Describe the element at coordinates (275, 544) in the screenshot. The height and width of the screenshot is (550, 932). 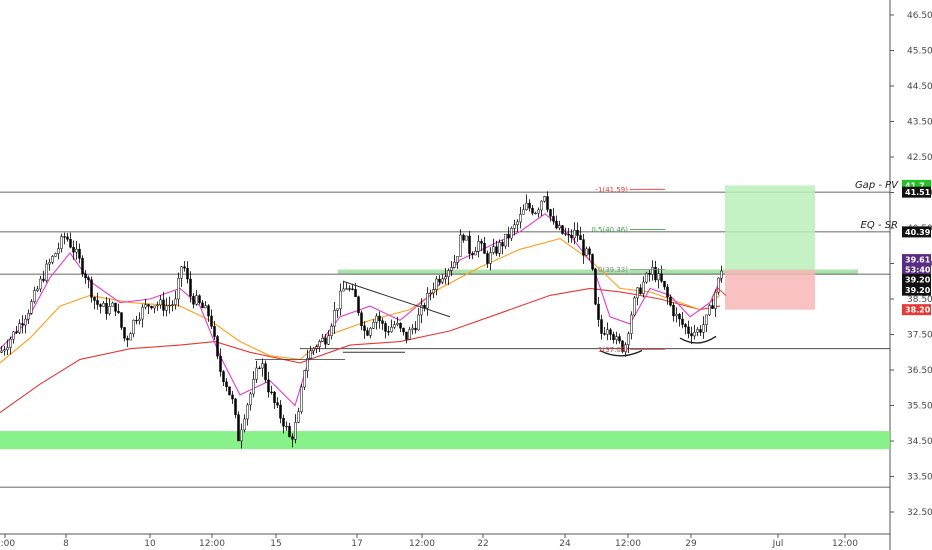
I see `x-tick-label: 15` at that location.